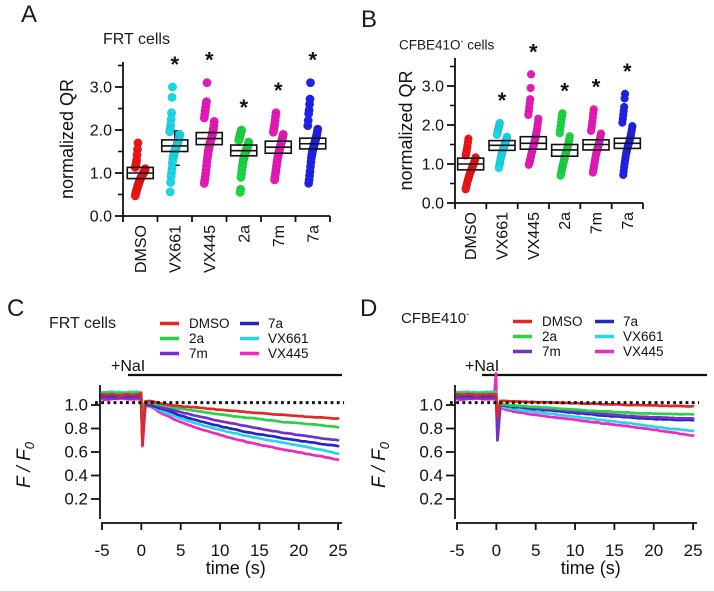 Image resolution: width=714 pixels, height=592 pixels. What do you see at coordinates (369, 308) in the screenshot?
I see `panel-d-letter: D` at bounding box center [369, 308].